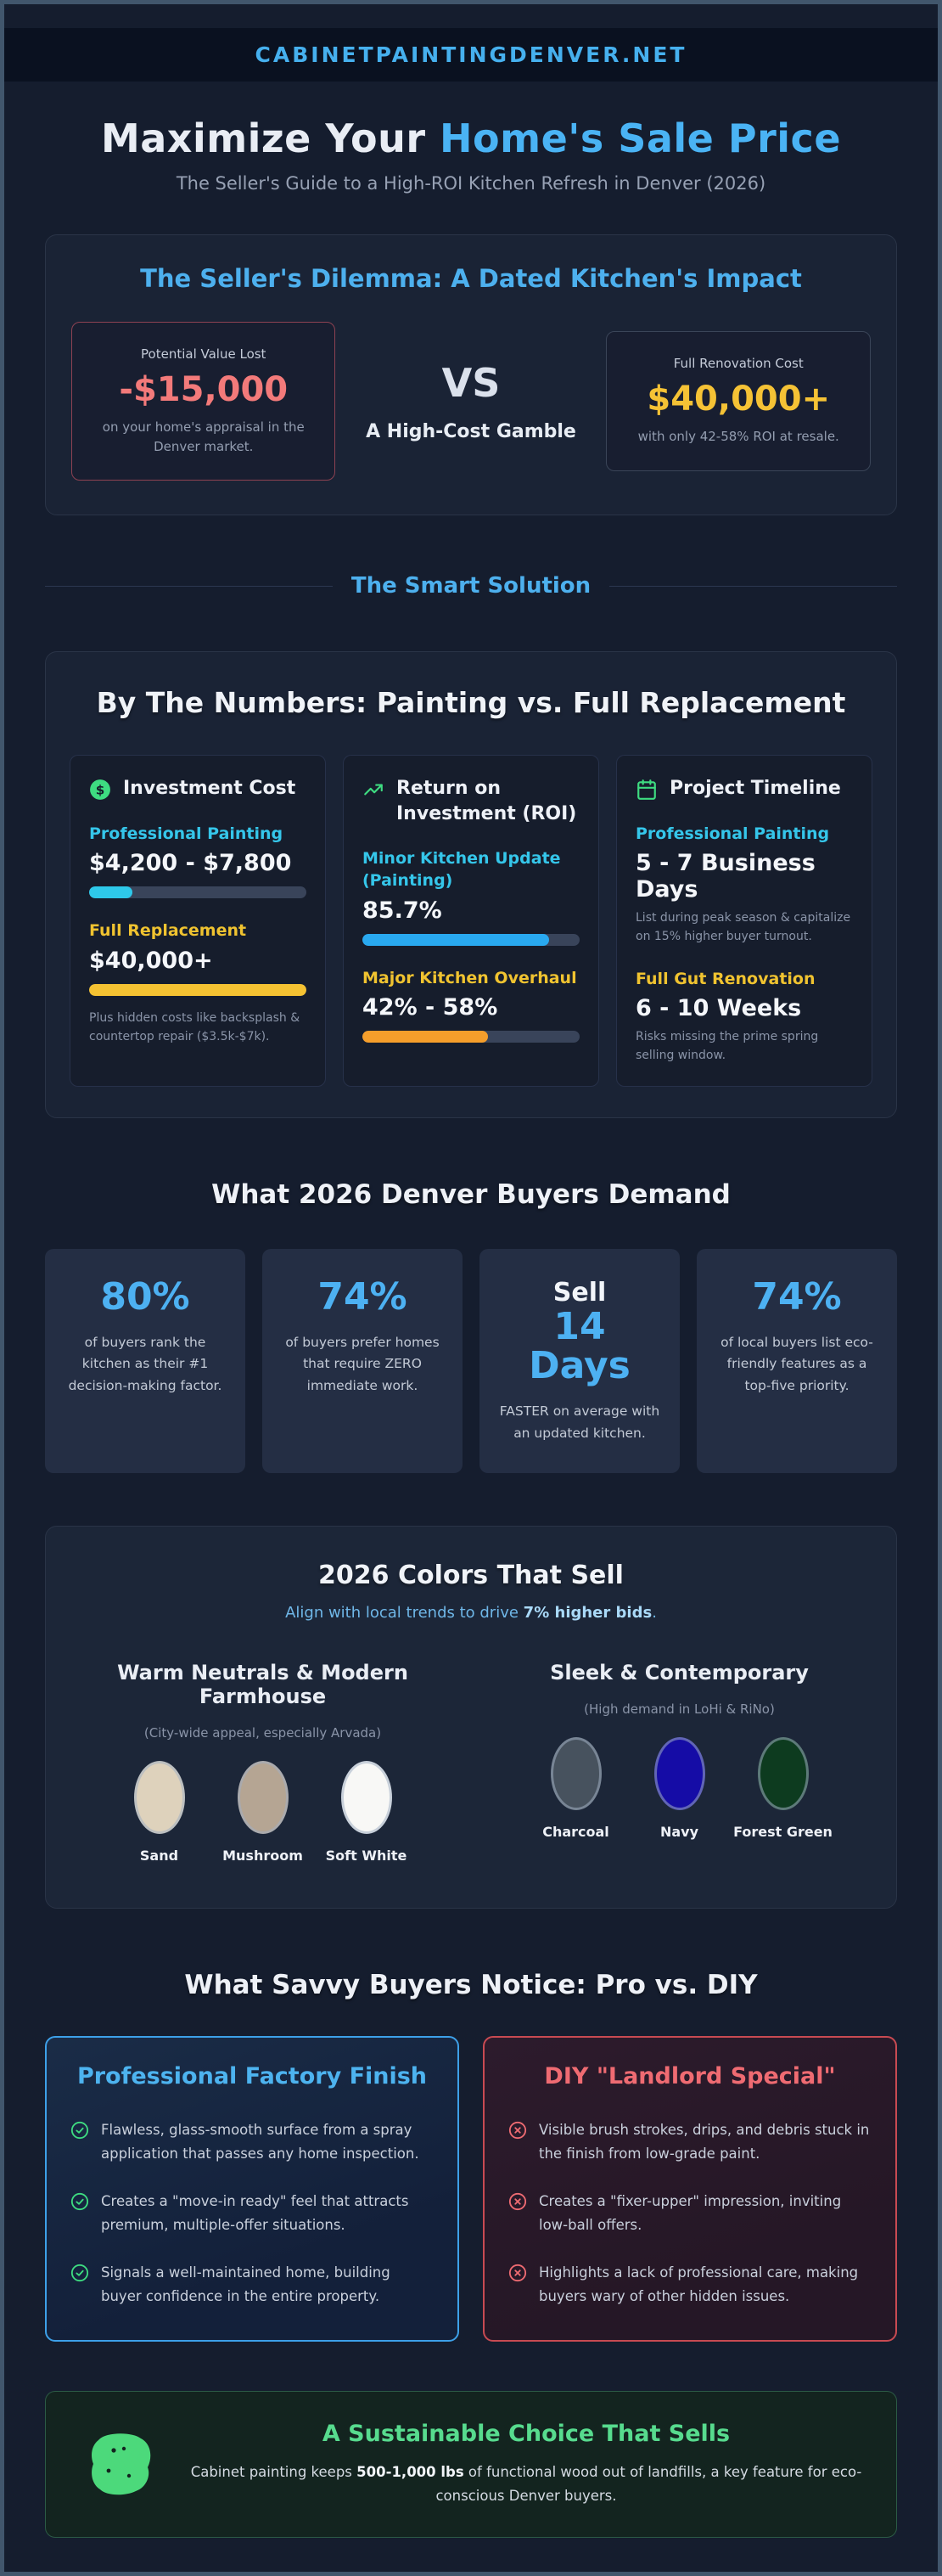 This screenshot has width=942, height=2576. What do you see at coordinates (679, 1709) in the screenshot?
I see `palette-note: (High demand in LoHi & RiNo)` at bounding box center [679, 1709].